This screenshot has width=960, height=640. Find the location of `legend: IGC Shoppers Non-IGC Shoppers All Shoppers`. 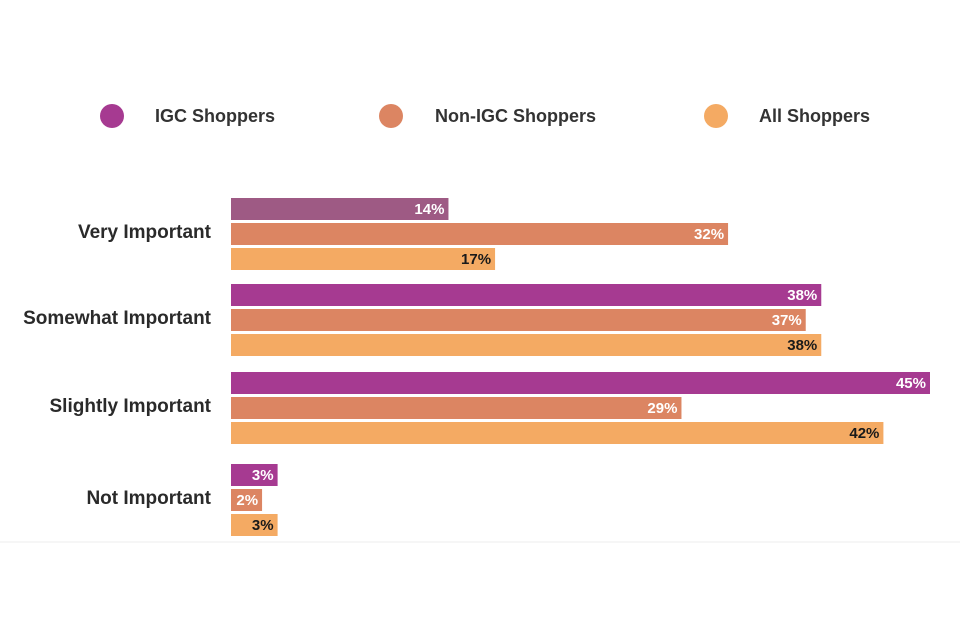

legend: IGC Shoppers Non-IGC Shoppers All Shoppers is located at coordinates (485, 116).